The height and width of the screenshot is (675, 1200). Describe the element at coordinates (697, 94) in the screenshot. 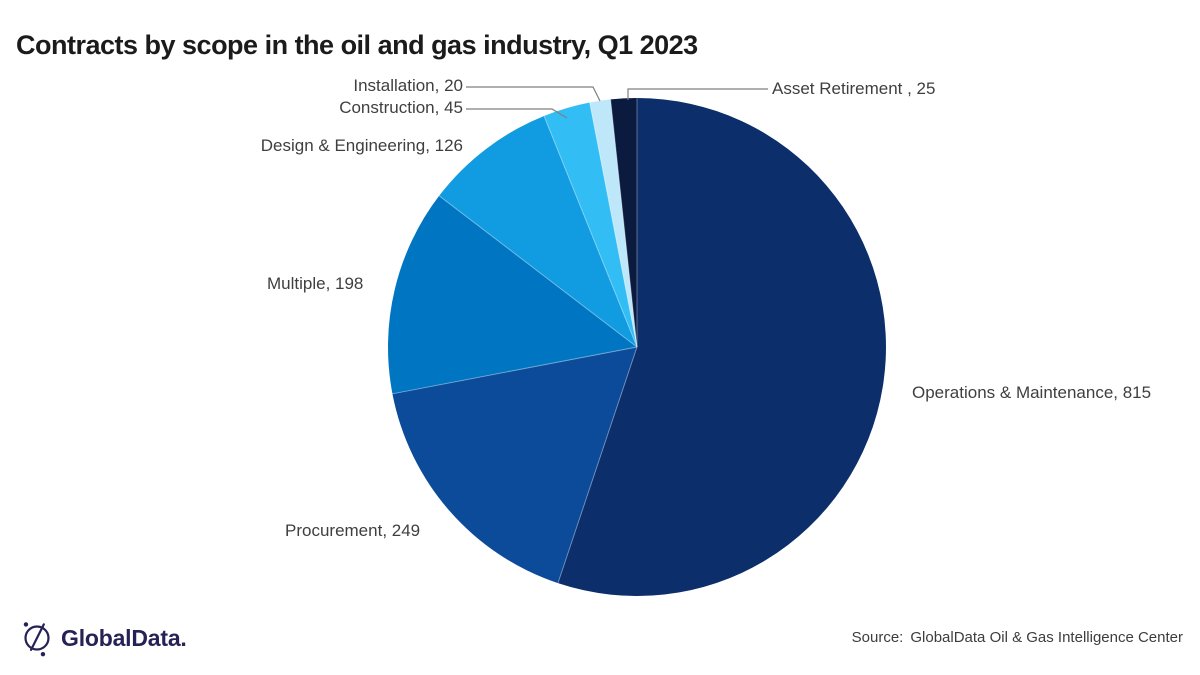

I see `leader-line-asset-retirement` at that location.